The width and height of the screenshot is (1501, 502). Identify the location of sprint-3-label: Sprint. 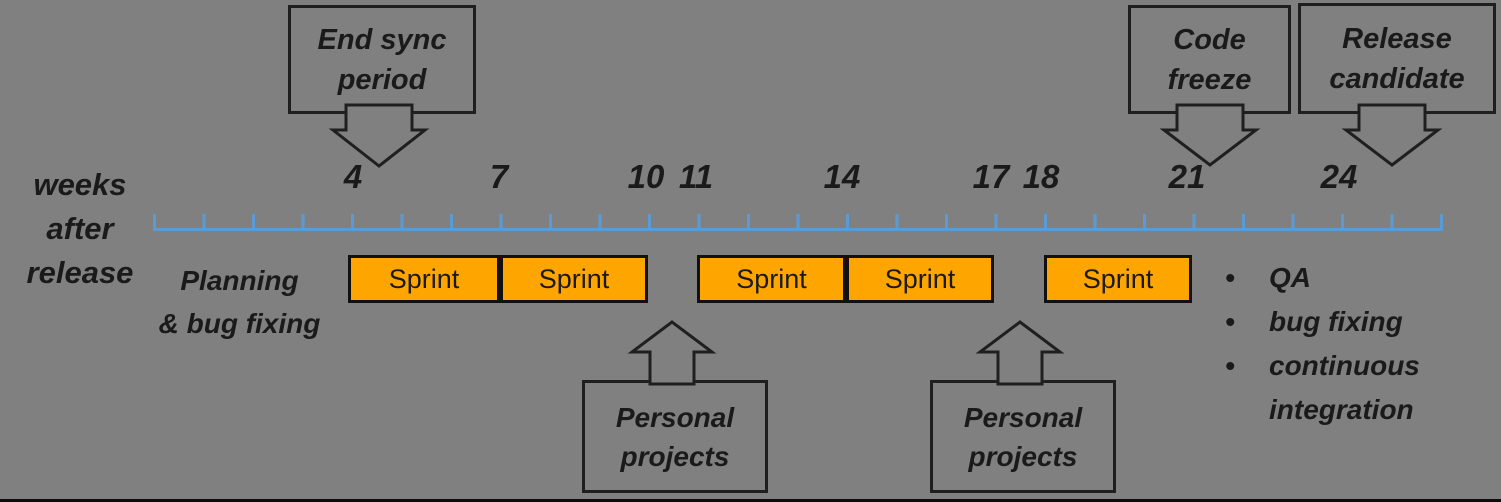
(771, 278).